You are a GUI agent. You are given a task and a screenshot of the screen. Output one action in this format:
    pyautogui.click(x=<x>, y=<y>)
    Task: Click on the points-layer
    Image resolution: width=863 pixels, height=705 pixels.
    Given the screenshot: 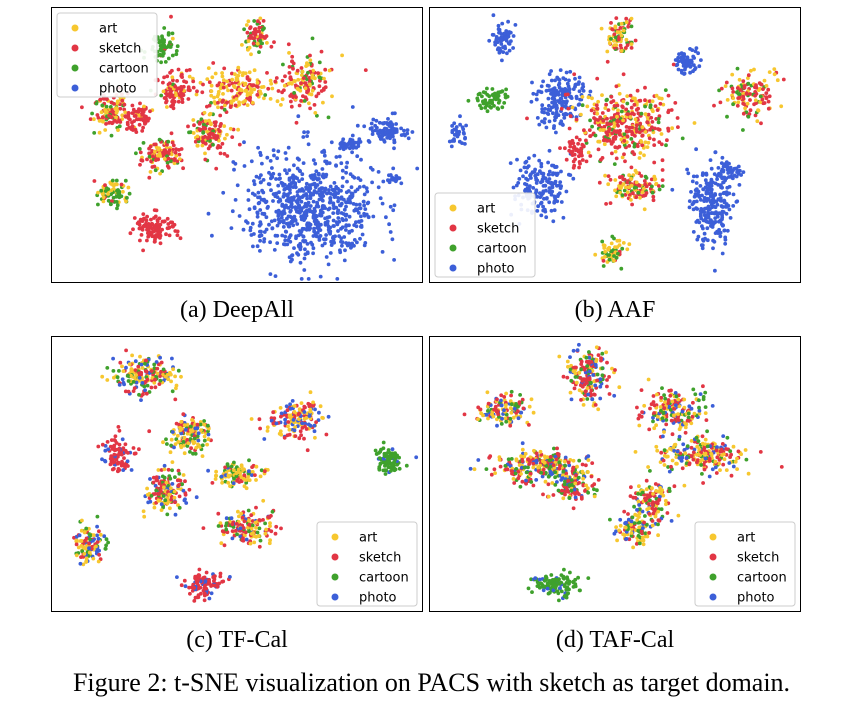 What is the action you would take?
    pyautogui.click(x=250, y=147)
    